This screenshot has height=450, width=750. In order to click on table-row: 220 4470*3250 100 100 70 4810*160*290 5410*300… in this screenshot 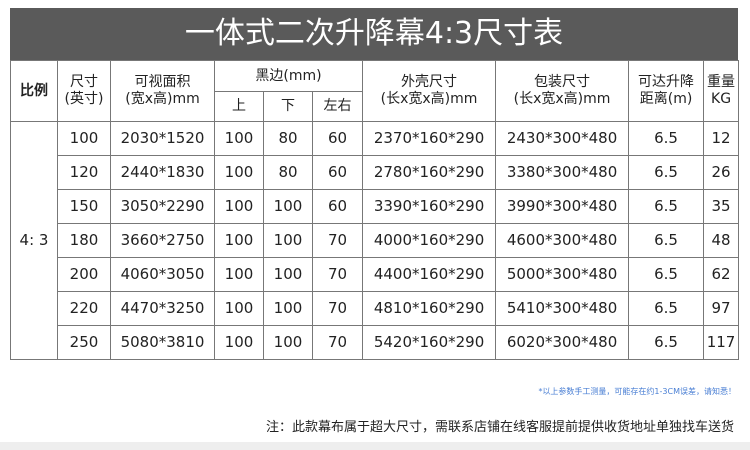, I will do `click(375, 308)`.